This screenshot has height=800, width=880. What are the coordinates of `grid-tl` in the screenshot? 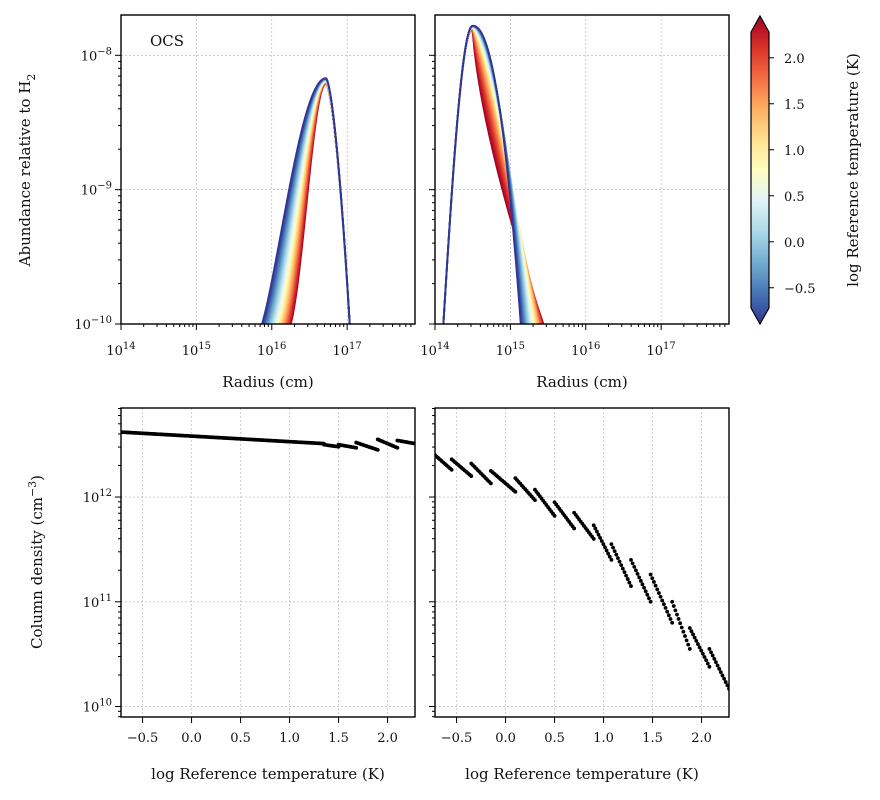 It's located at (267, 170).